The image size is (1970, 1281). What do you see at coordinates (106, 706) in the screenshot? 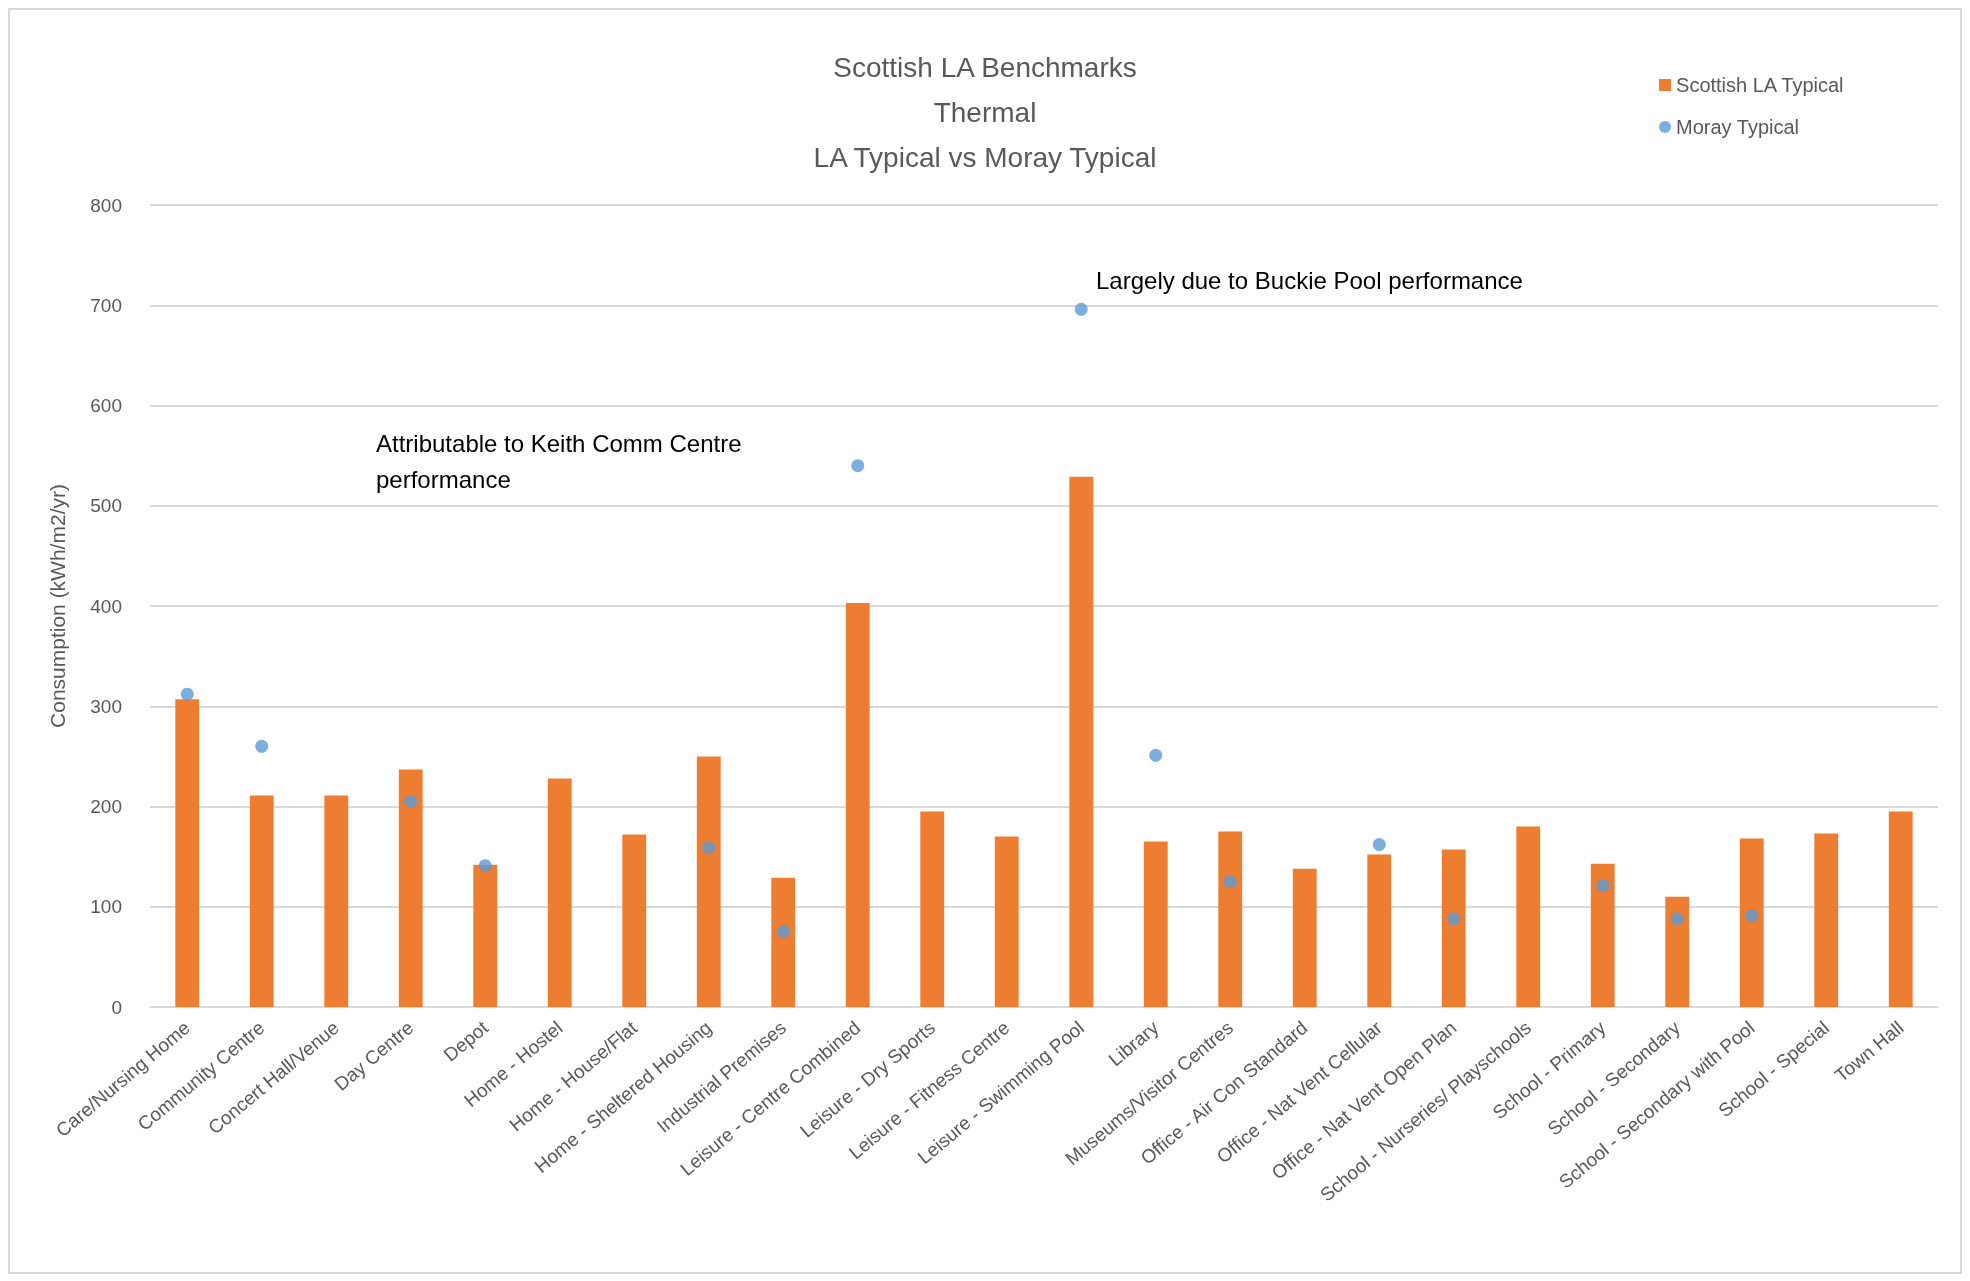
I see `y-tick-label: 300` at bounding box center [106, 706].